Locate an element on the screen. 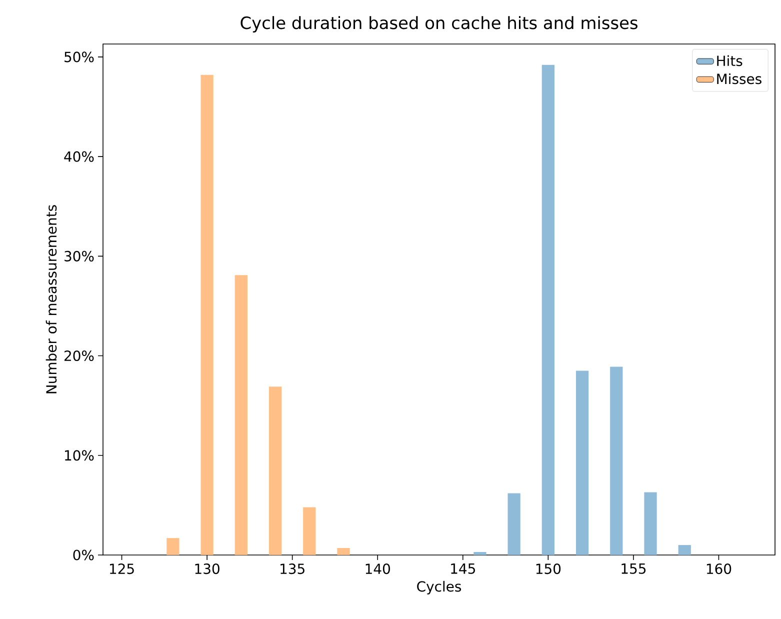  y-tick-label: 0% is located at coordinates (83, 555).